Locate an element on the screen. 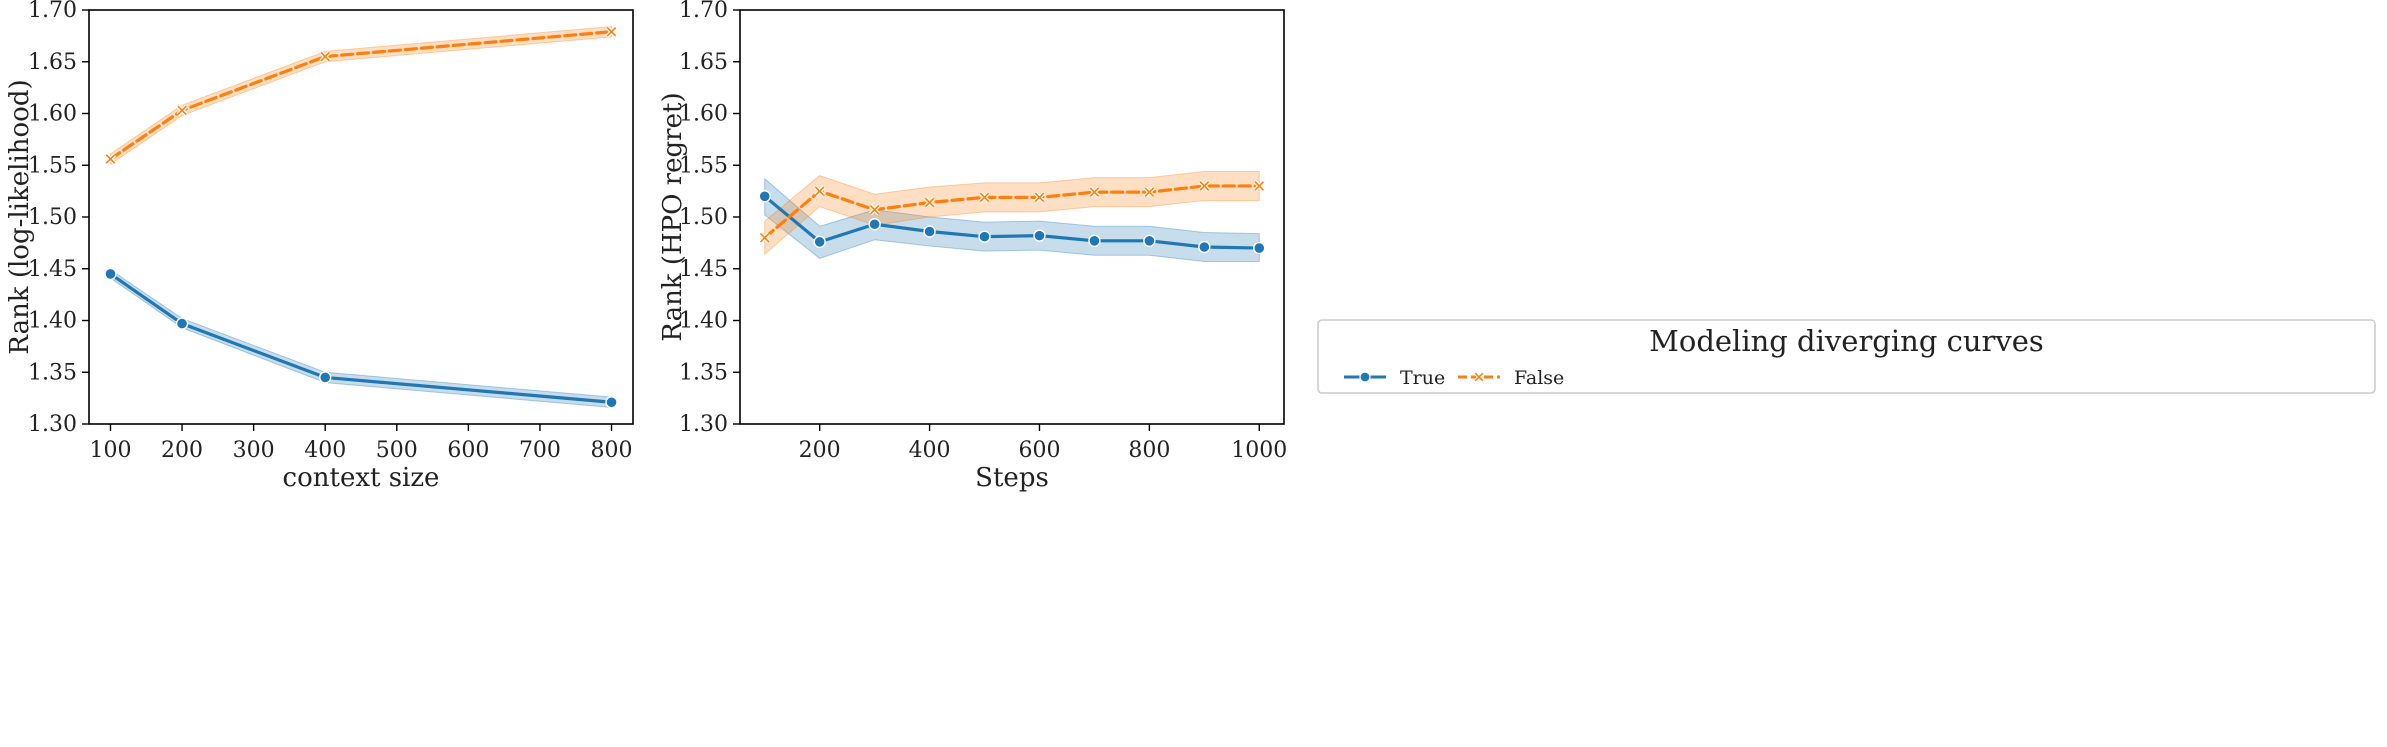  ci-band-true is located at coordinates (361, 338).